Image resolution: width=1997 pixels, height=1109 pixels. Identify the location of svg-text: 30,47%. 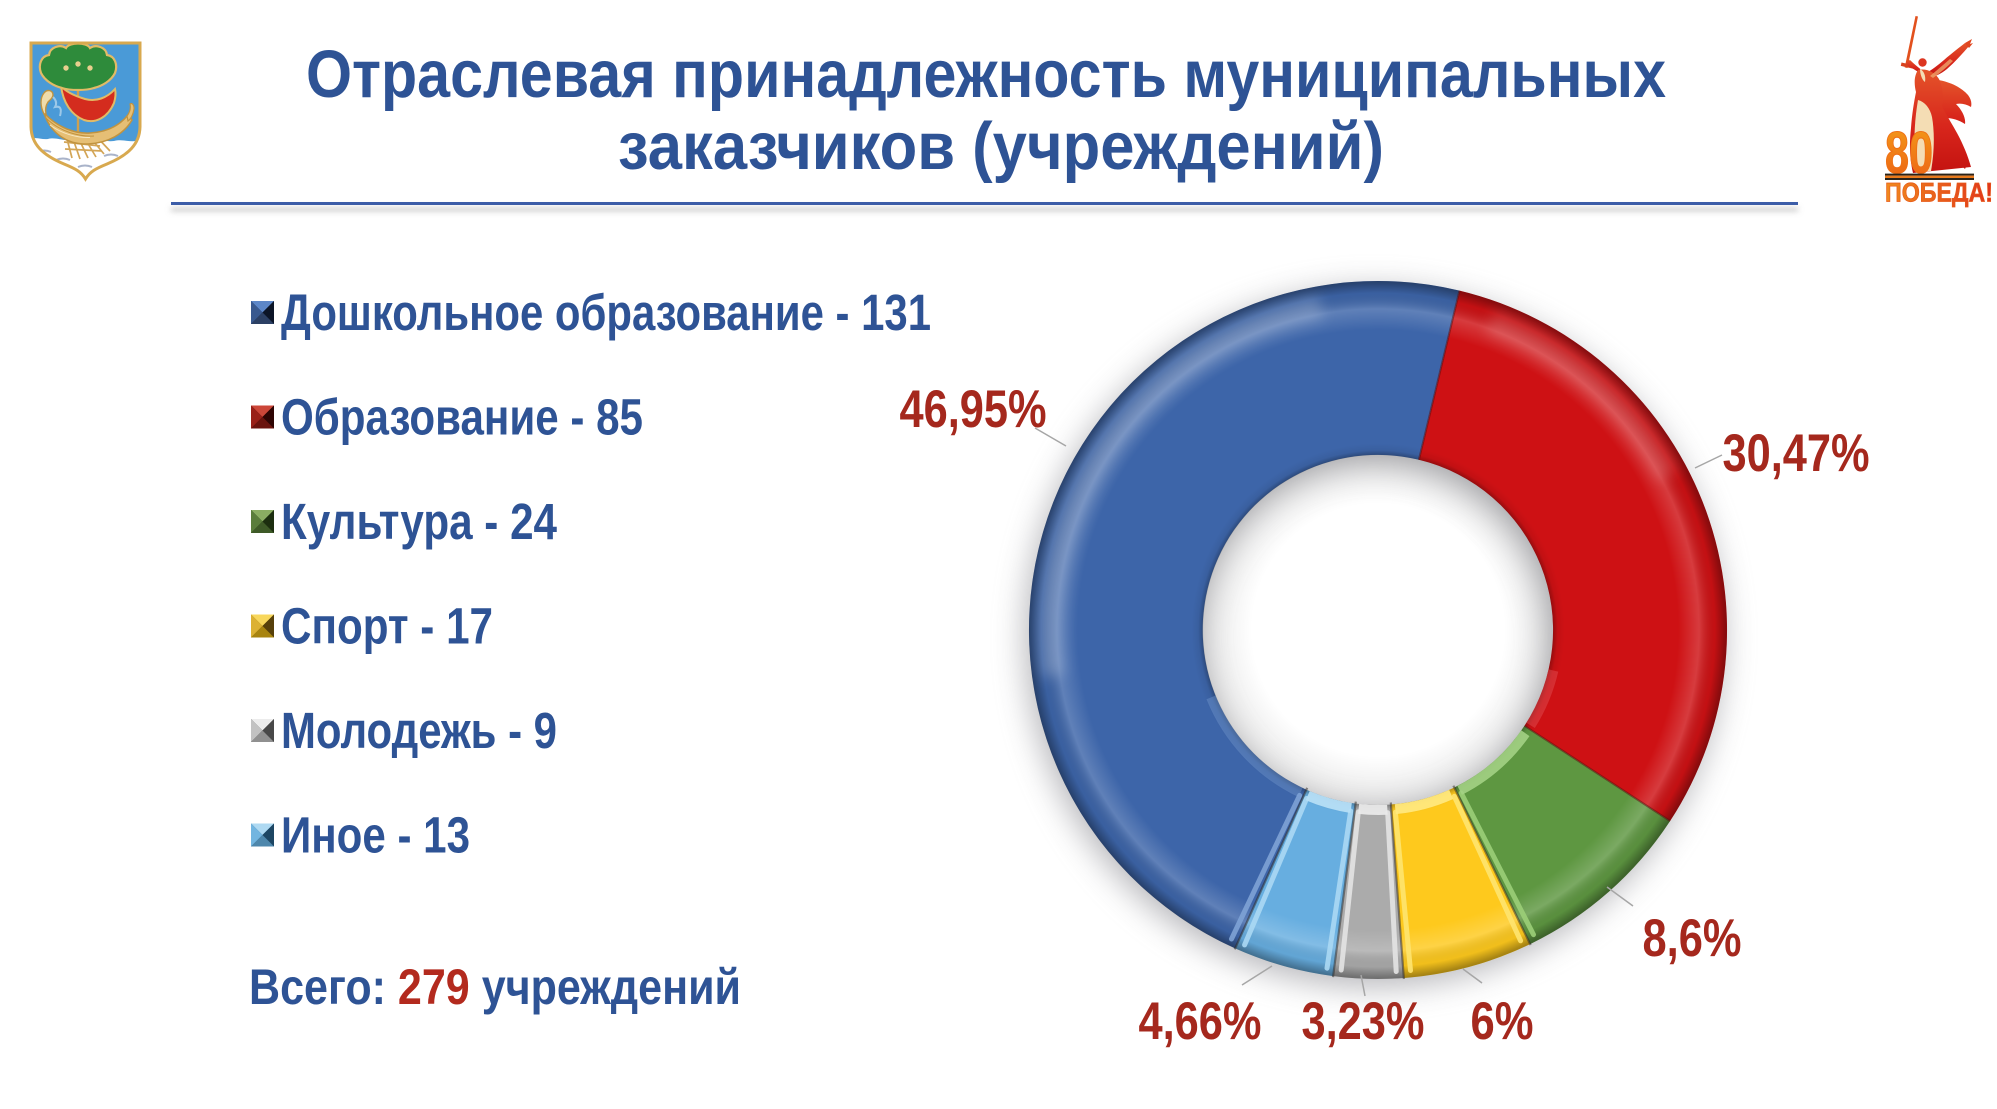
(1796, 453).